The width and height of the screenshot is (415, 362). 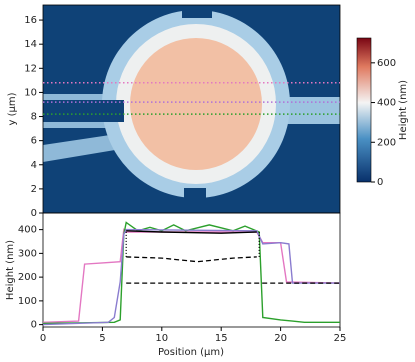 I want to click on x-tick-label: 0, so click(x=43, y=338).